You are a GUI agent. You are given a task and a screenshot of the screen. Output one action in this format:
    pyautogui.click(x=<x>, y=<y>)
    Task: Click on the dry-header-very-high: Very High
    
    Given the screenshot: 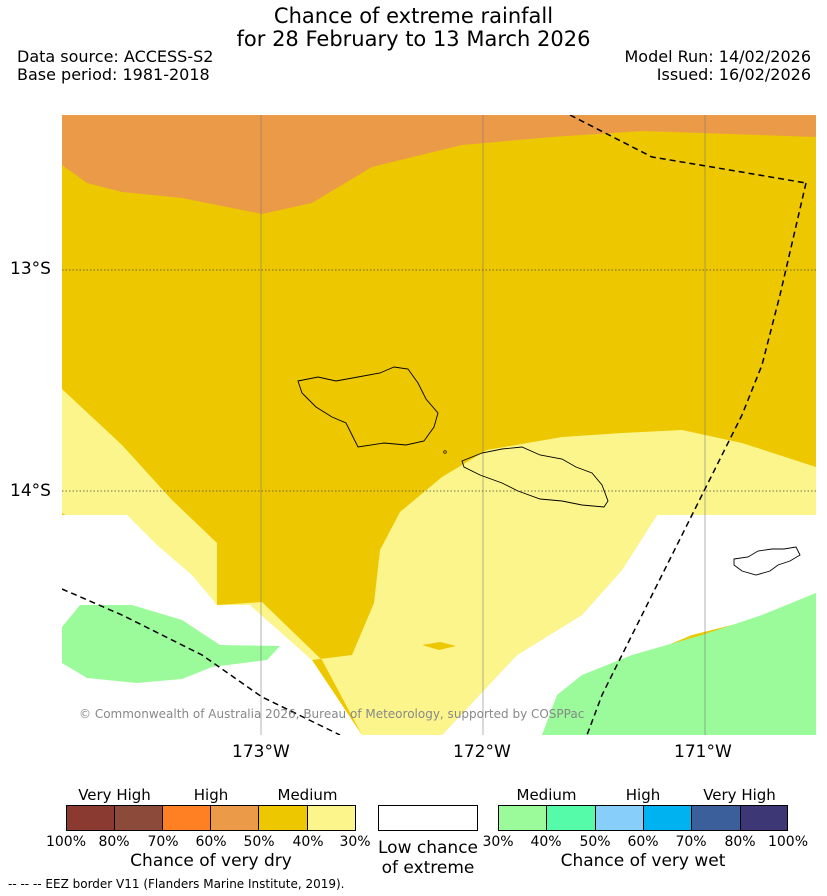 What is the action you would take?
    pyautogui.click(x=114, y=795)
    